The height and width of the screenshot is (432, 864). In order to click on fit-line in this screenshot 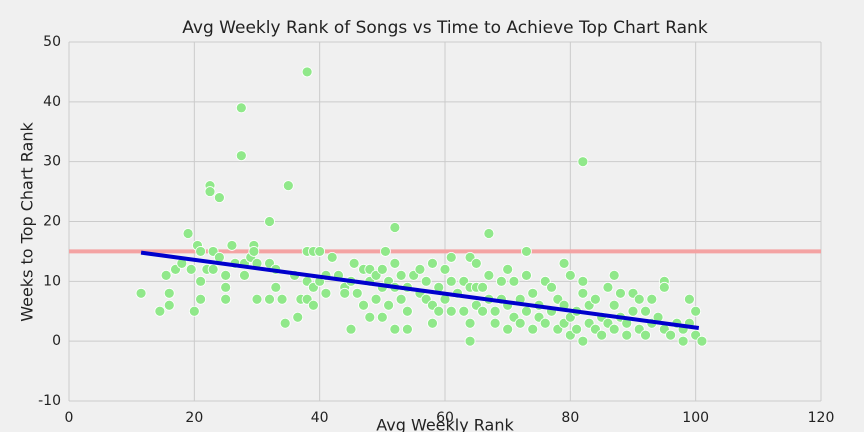, I will do `click(420, 290)`.